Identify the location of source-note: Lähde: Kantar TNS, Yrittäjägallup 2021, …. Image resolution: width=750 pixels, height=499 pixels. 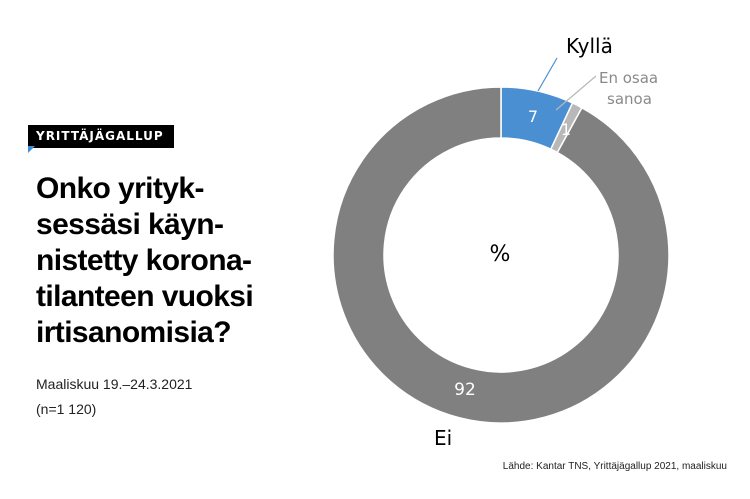
(614, 466).